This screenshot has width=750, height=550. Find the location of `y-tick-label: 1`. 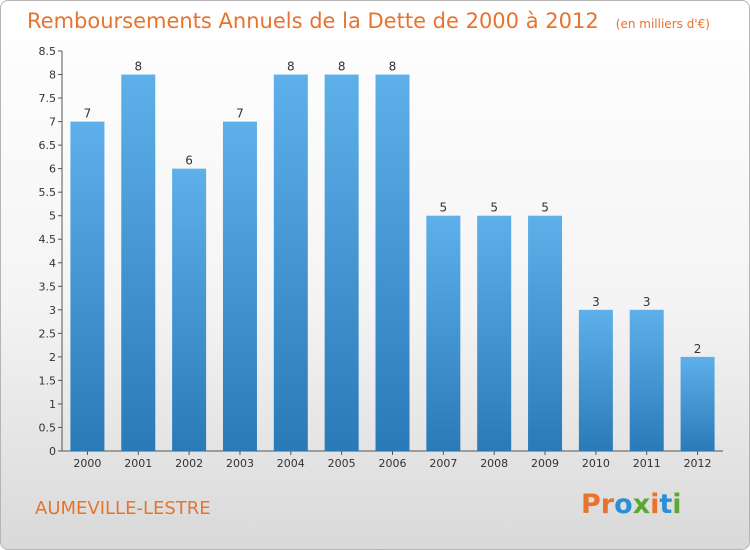

y-tick-label: 1 is located at coordinates (52, 404).